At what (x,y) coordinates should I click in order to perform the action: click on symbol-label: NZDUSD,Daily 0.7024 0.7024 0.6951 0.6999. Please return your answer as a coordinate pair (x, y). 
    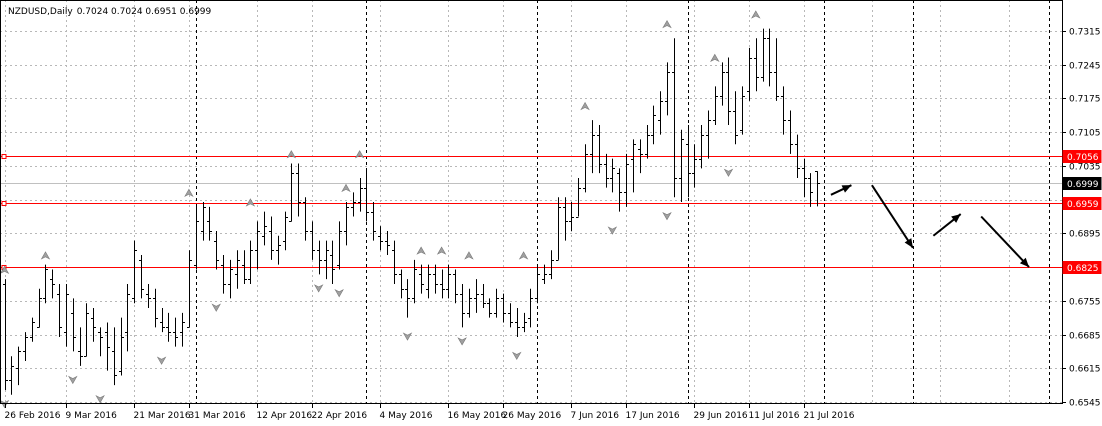
    Looking at the image, I should click on (110, 12).